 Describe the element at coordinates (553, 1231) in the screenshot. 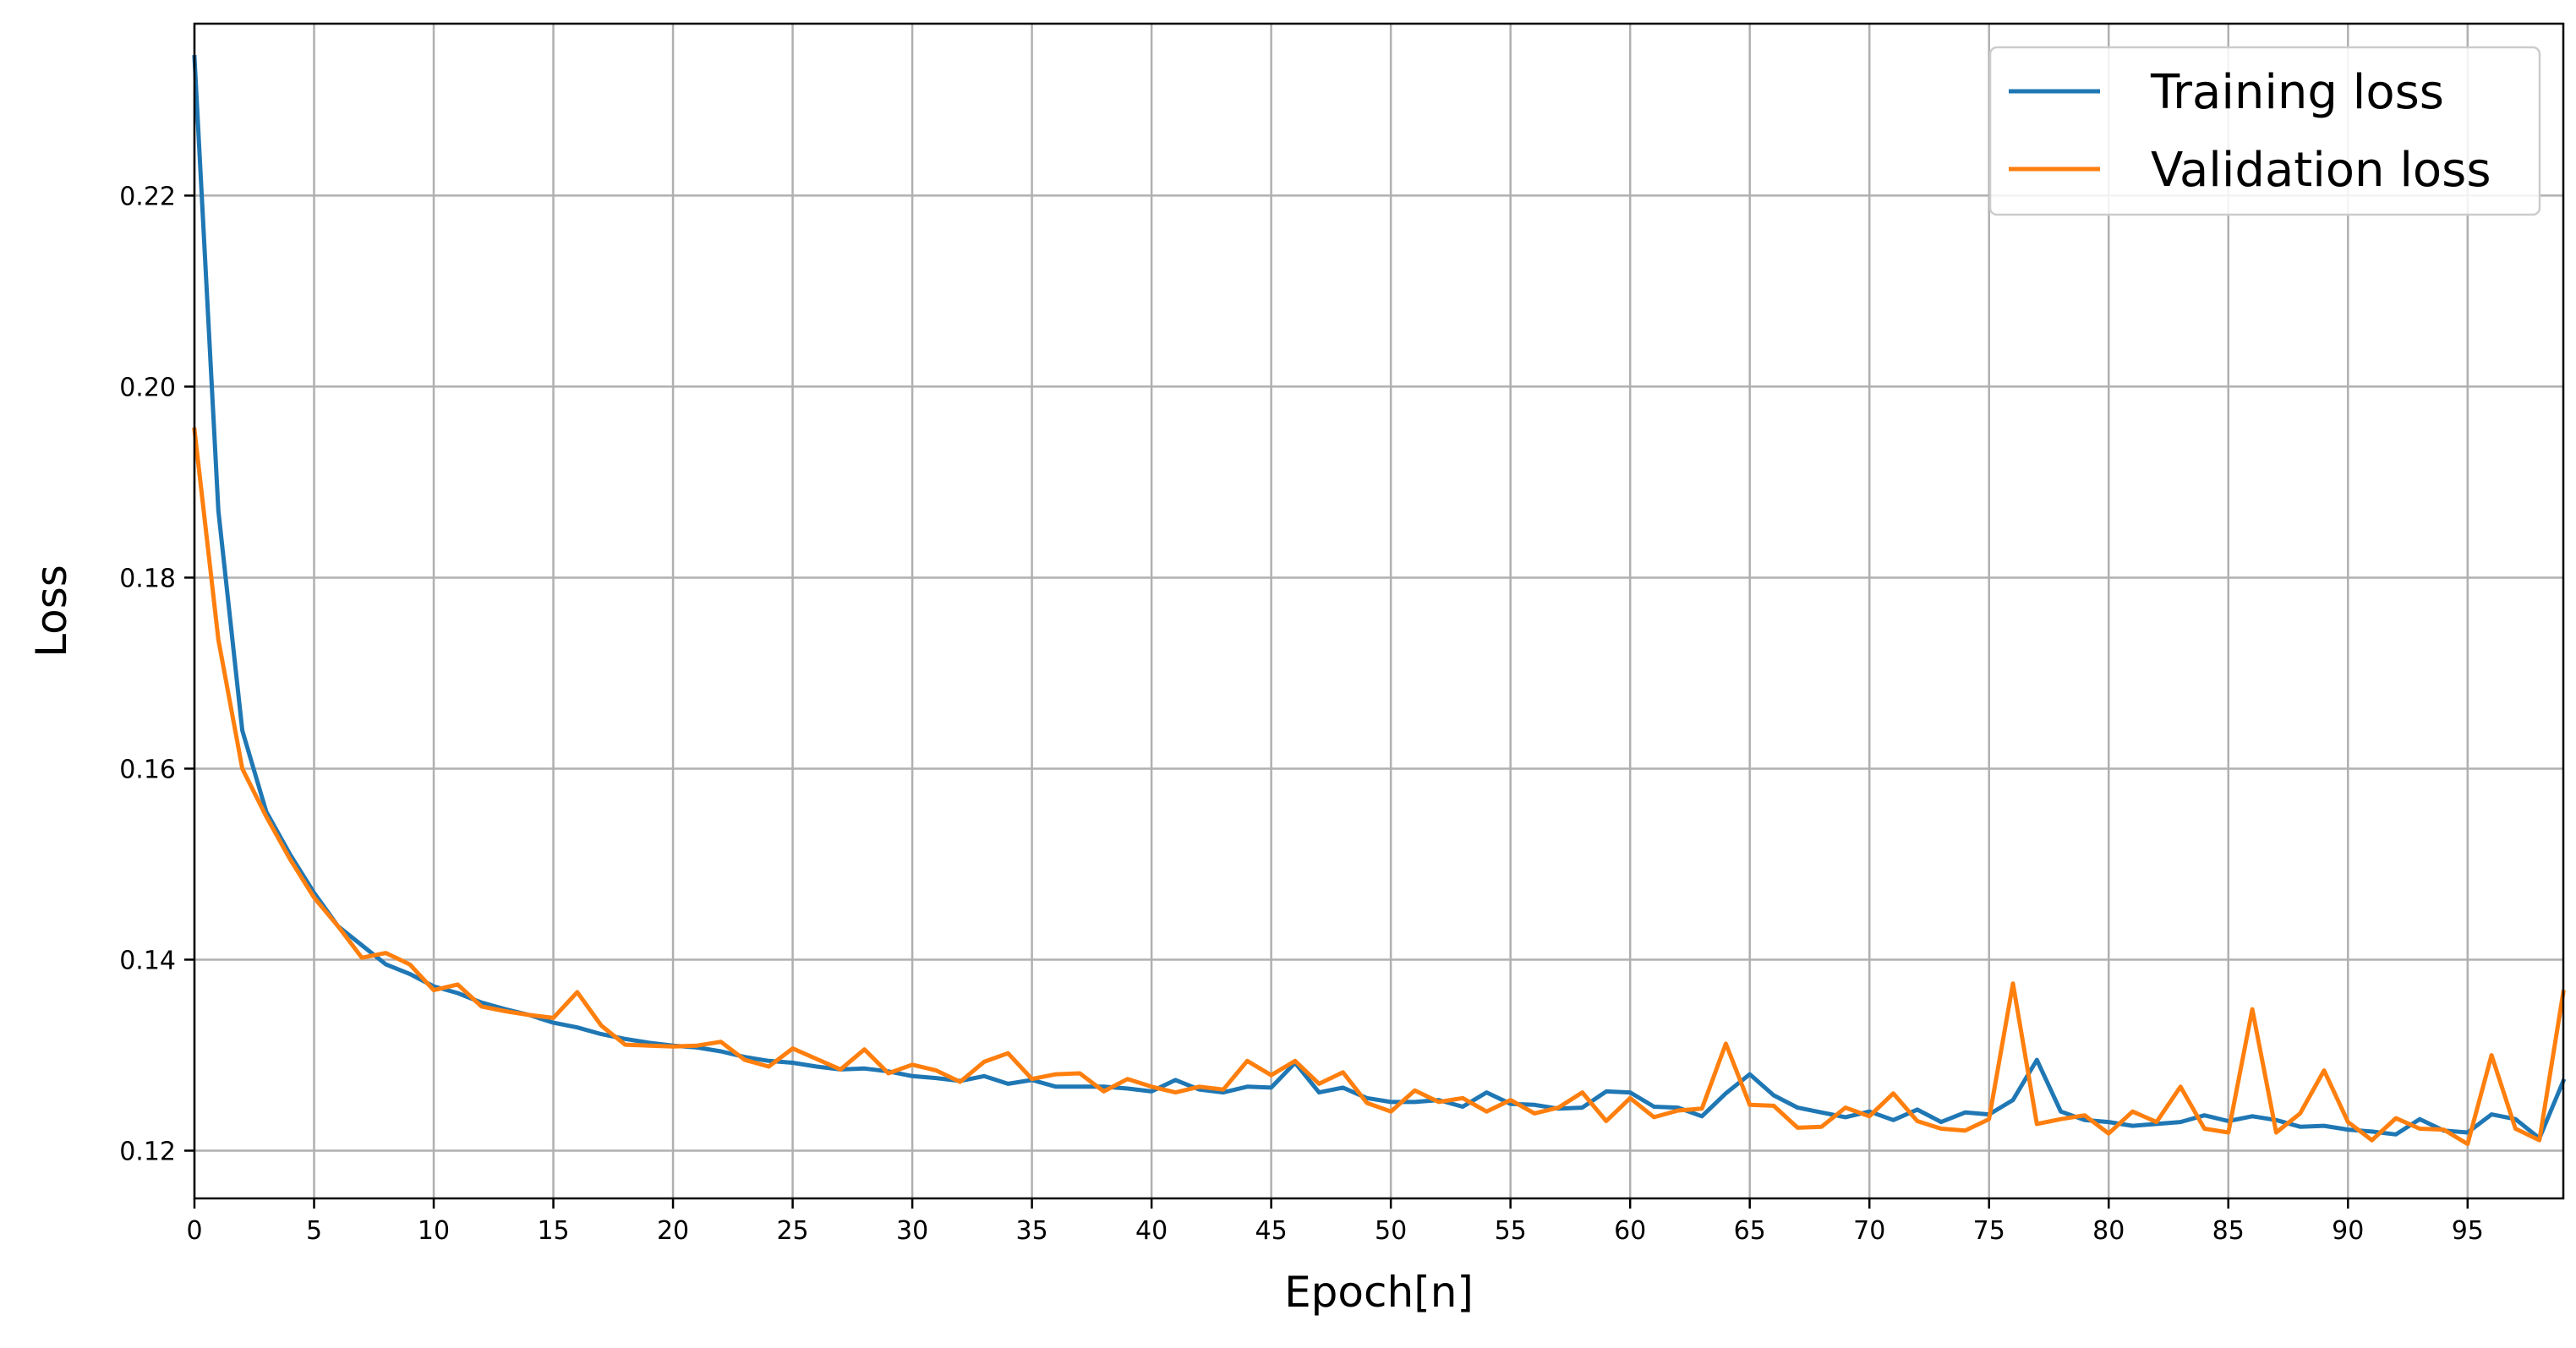

I see `x-tick-label: 15` at that location.